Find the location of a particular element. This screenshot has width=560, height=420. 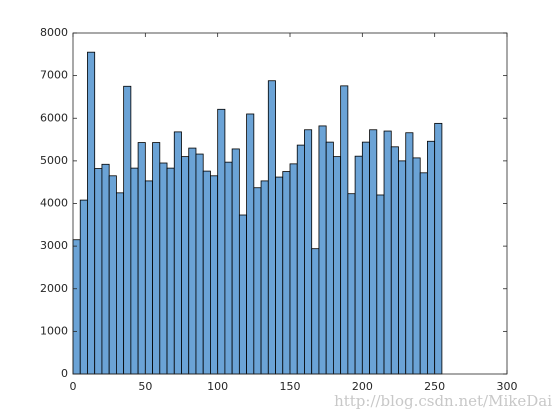

y-tick-label: 8000 is located at coordinates (54, 32).